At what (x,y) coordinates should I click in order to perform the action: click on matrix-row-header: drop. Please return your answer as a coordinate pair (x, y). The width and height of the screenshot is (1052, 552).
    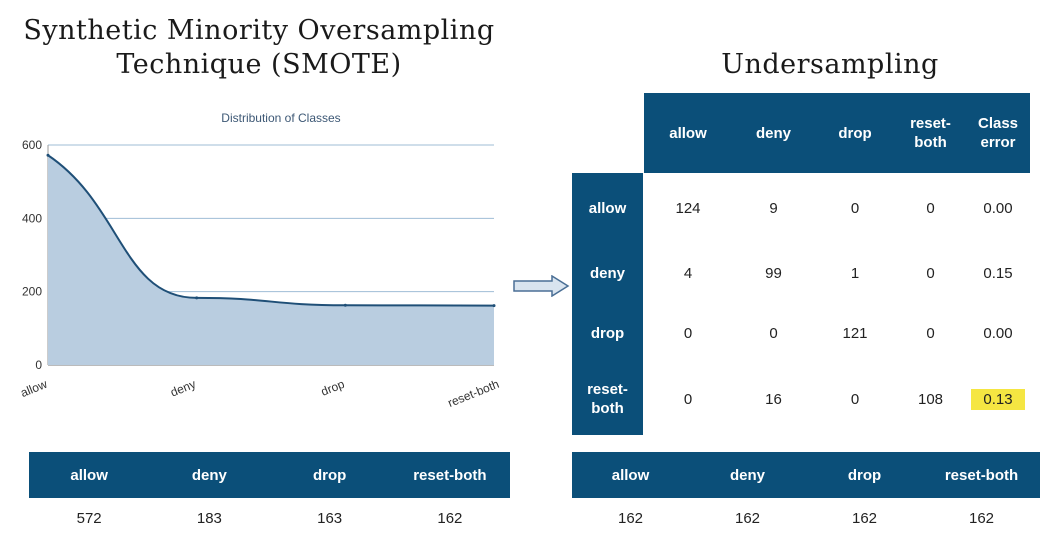
    Looking at the image, I should click on (607, 333).